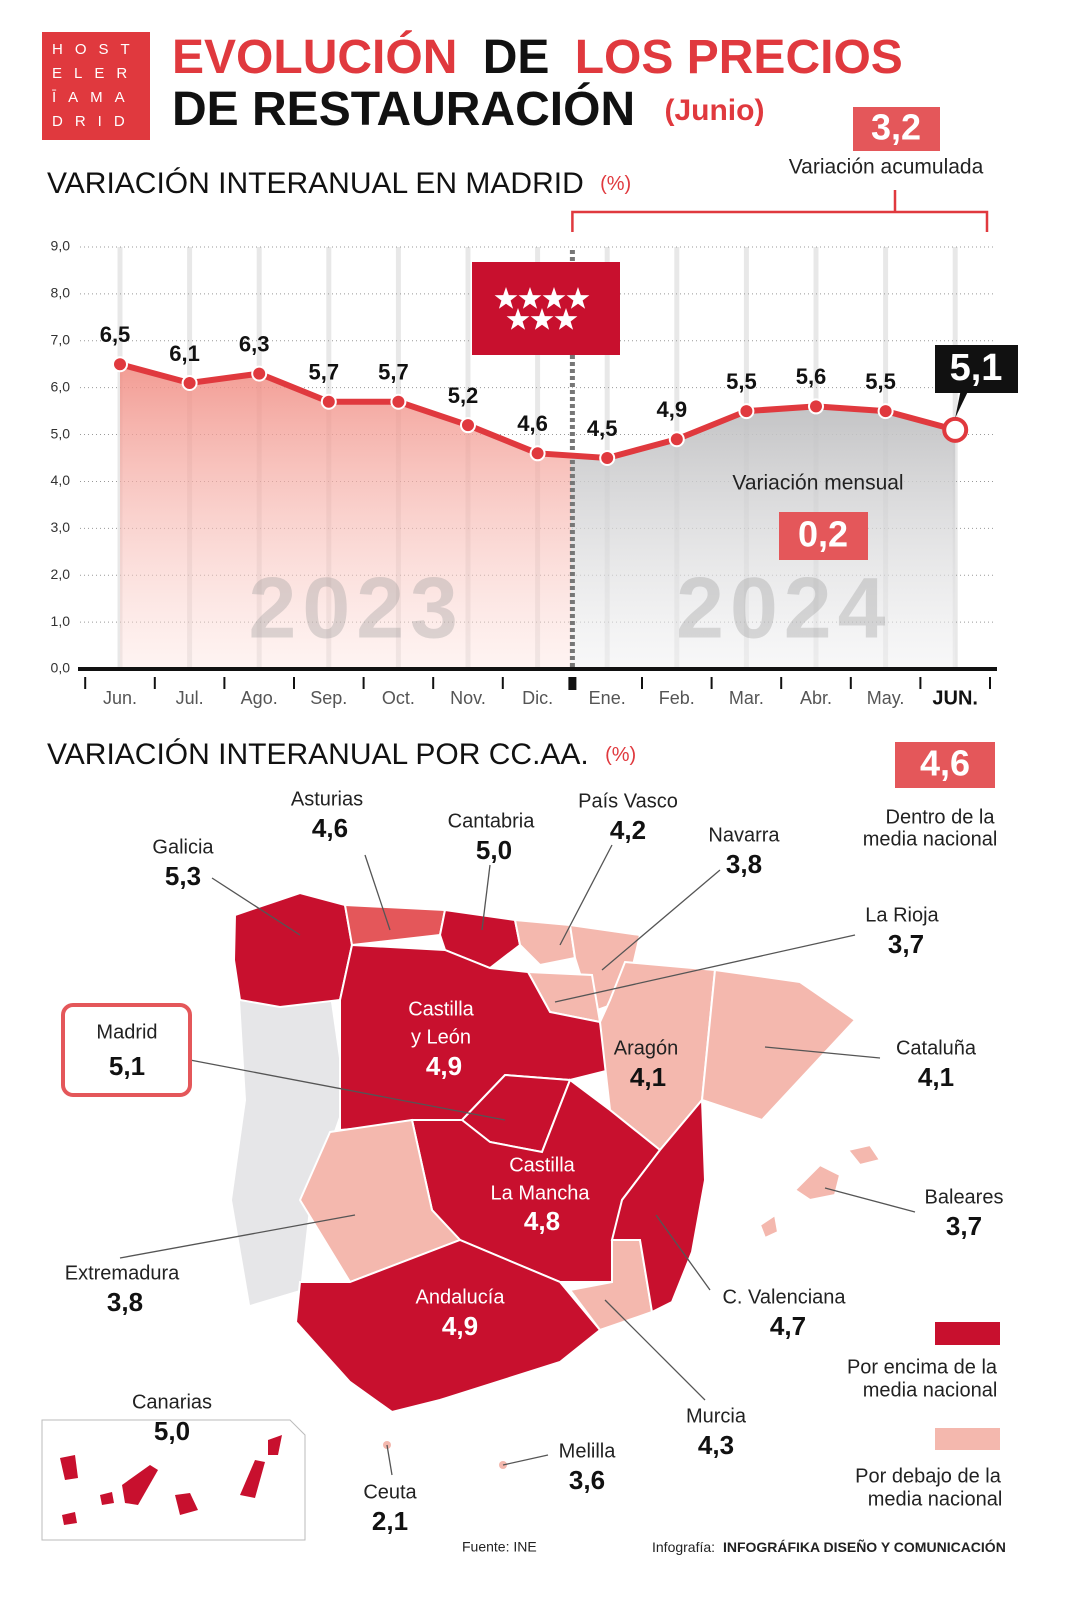 This screenshot has height=1600, width=1066. Describe the element at coordinates (115, 334) in the screenshot. I see `value-label: 6,5` at that location.